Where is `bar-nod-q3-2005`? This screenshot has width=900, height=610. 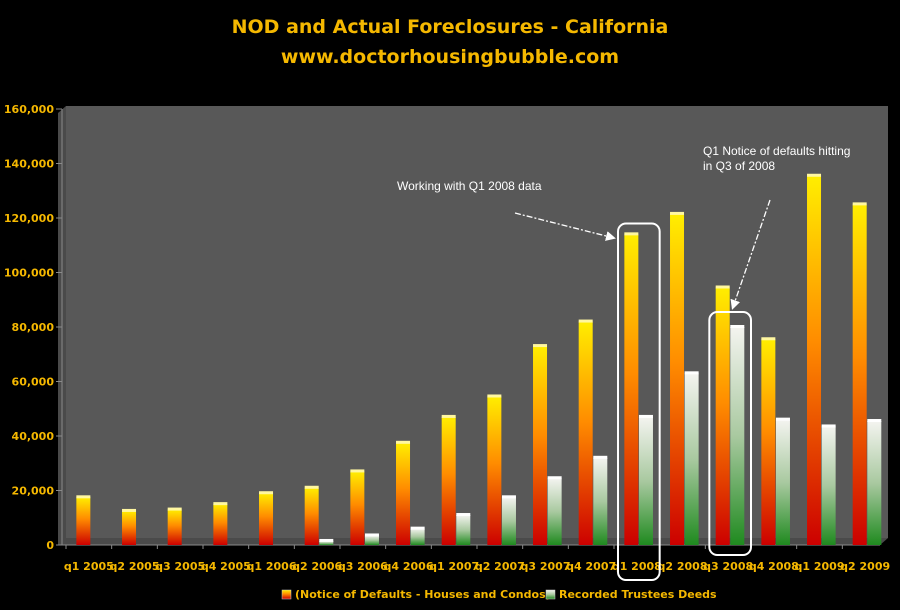 bar-nod-q3-2005 is located at coordinates (174, 527).